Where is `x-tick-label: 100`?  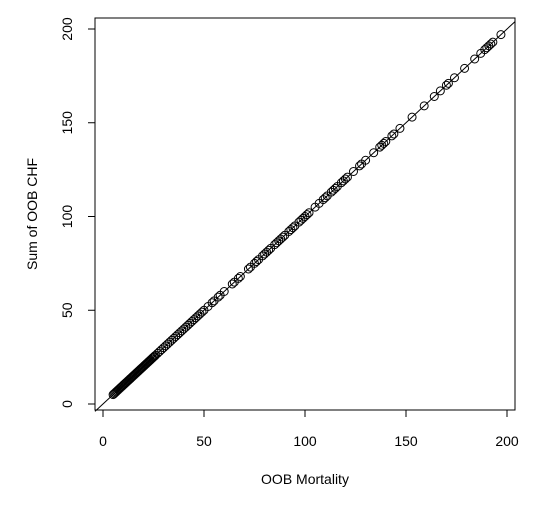 x-tick-label: 100 is located at coordinates (305, 441).